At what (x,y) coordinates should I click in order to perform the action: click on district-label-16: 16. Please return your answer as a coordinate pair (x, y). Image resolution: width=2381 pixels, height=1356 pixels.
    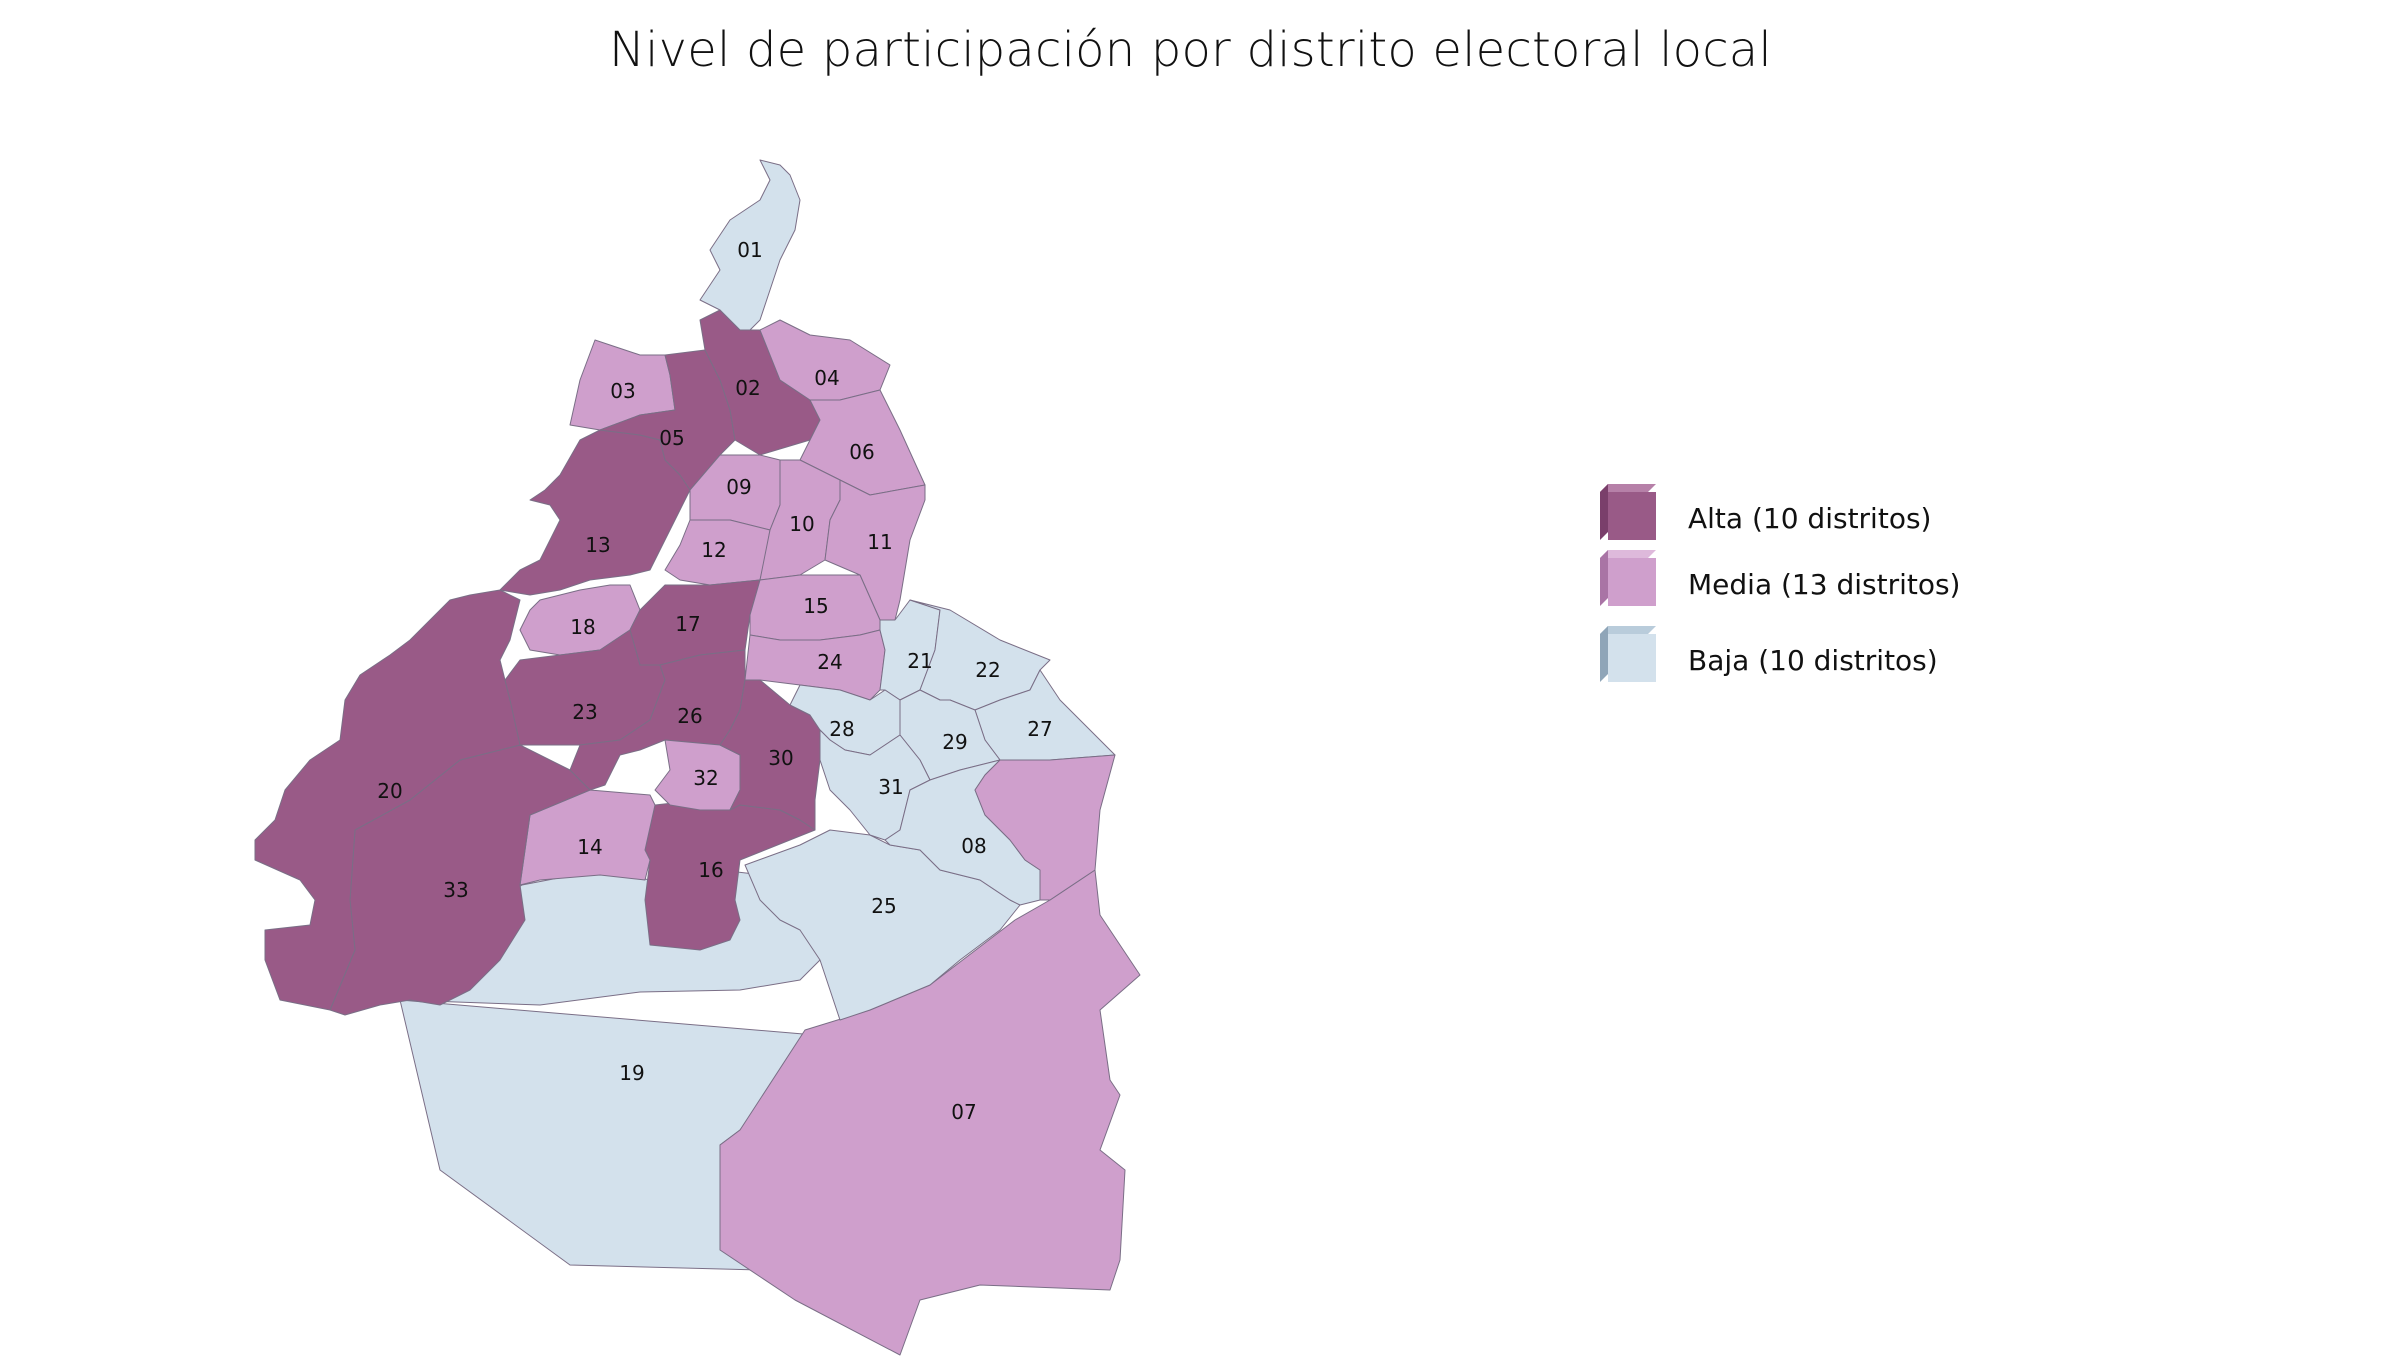
    Looking at the image, I should click on (710, 870).